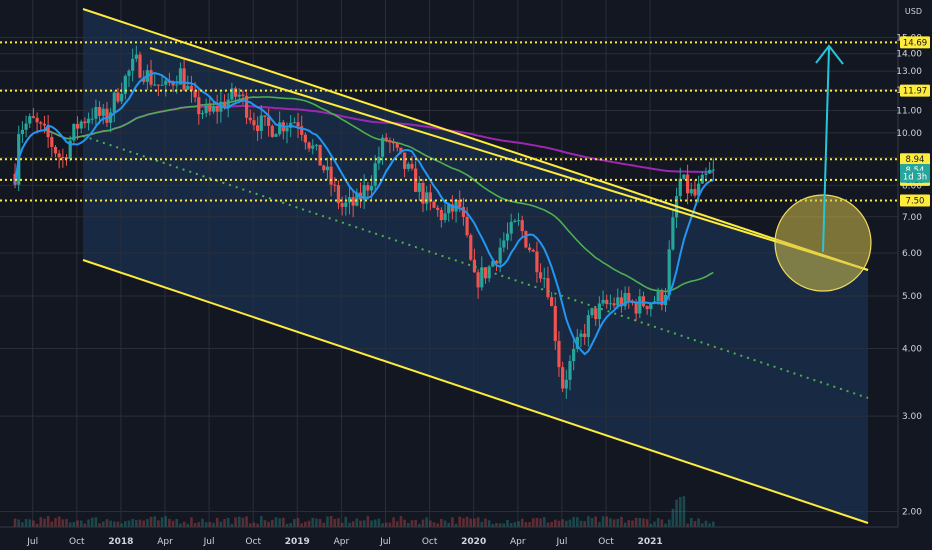 The image size is (932, 550). I want to click on currency-label: USD, so click(913, 11).